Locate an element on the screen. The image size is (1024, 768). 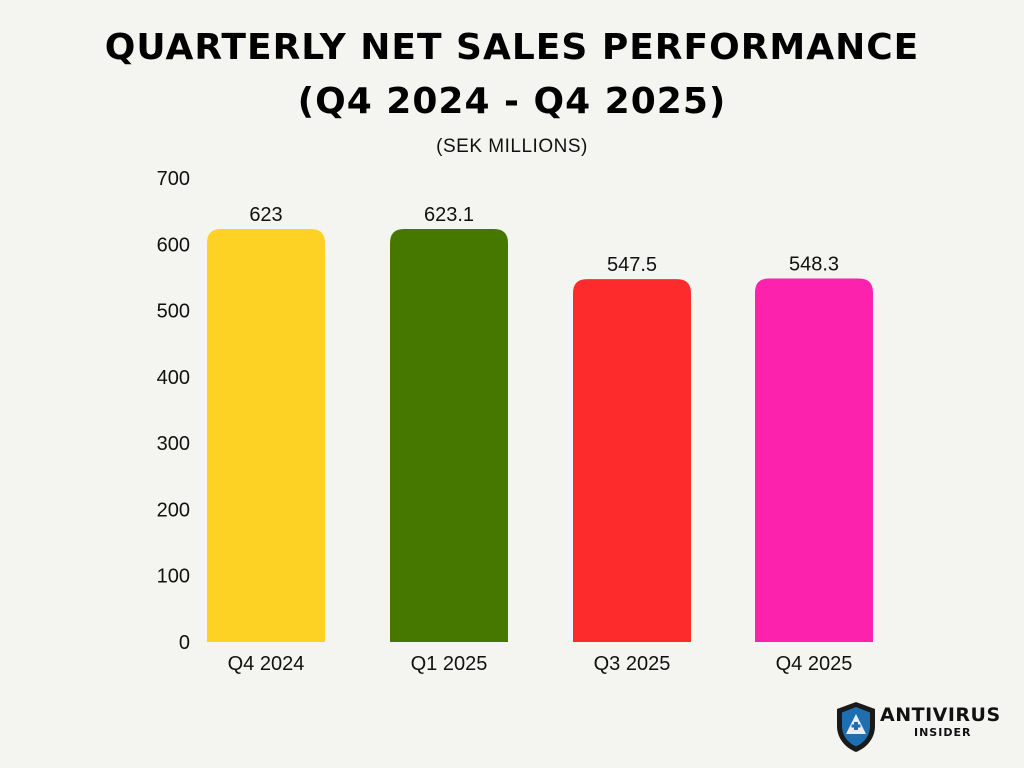
y-tick-label-7: 700 is located at coordinates (173, 179).